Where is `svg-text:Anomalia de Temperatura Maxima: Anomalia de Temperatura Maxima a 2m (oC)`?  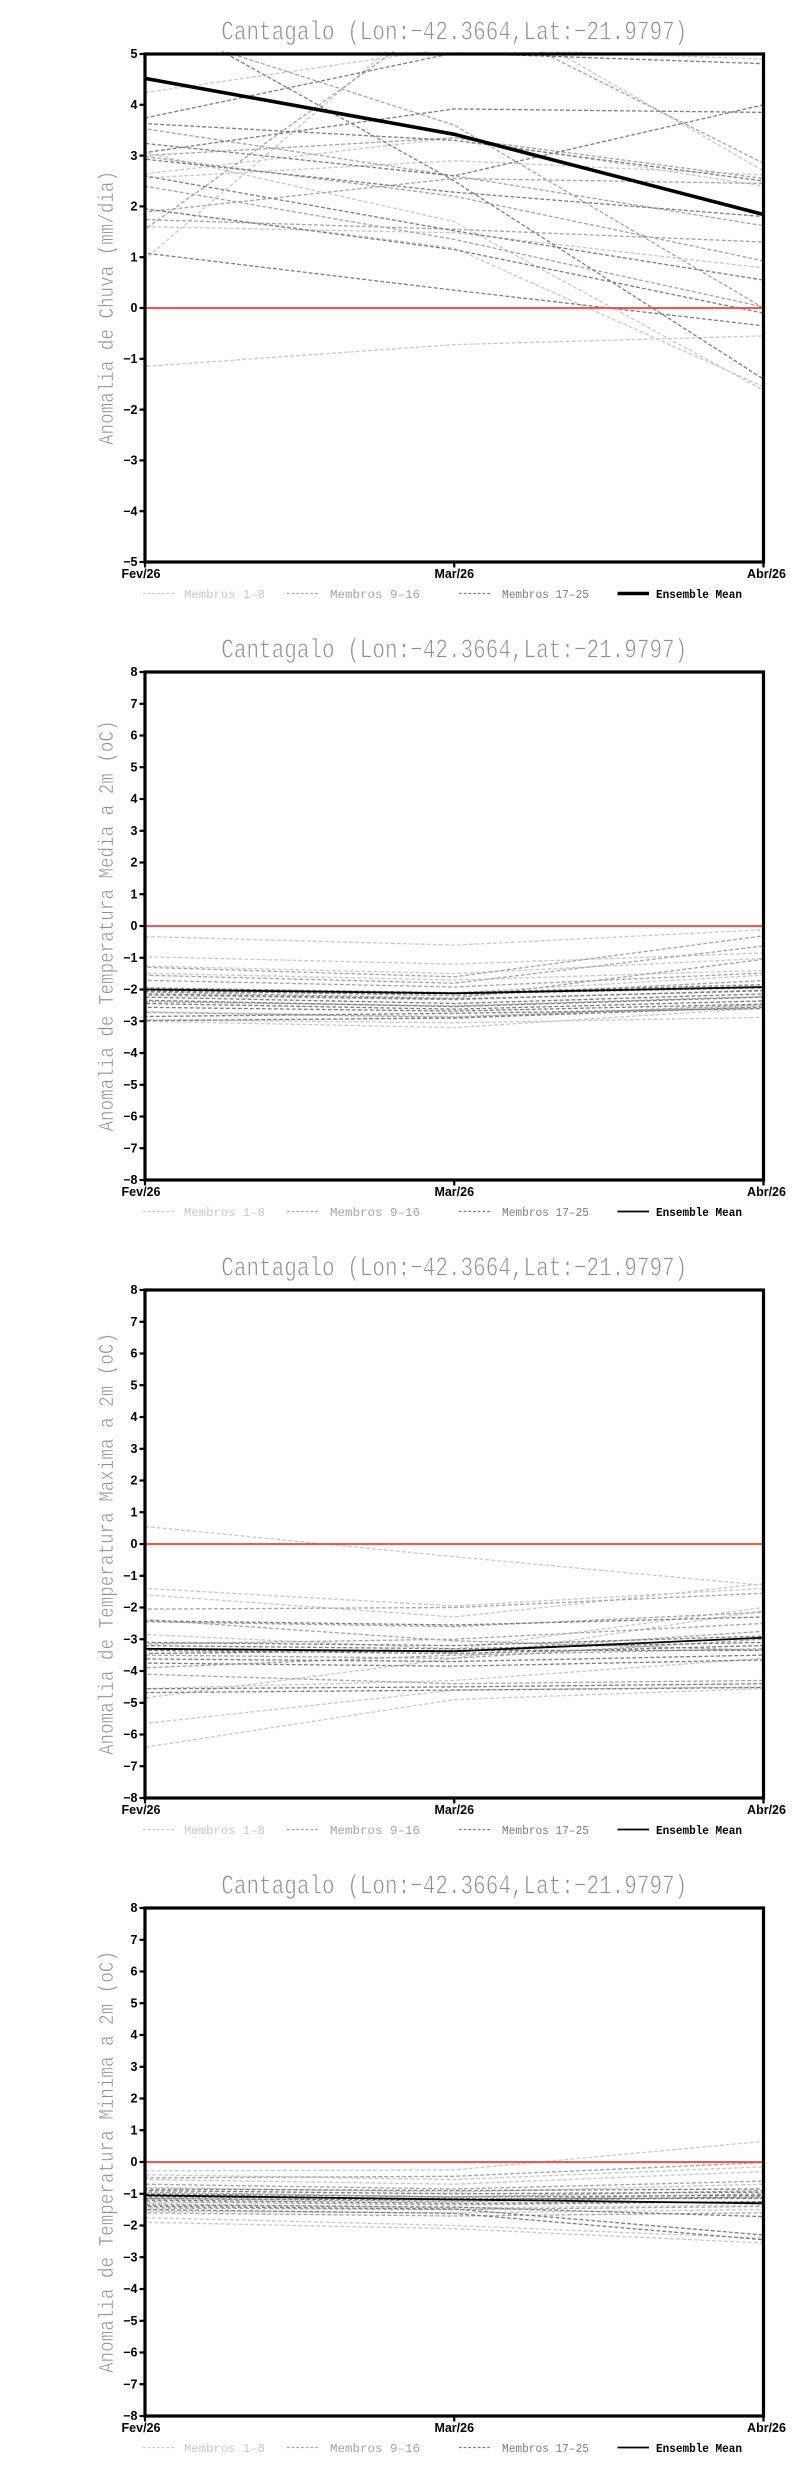
svg-text:Anomalia de Temperatura Maxima: Anomalia de Temperatura Maxima a 2m (oC) is located at coordinates (108, 1544).